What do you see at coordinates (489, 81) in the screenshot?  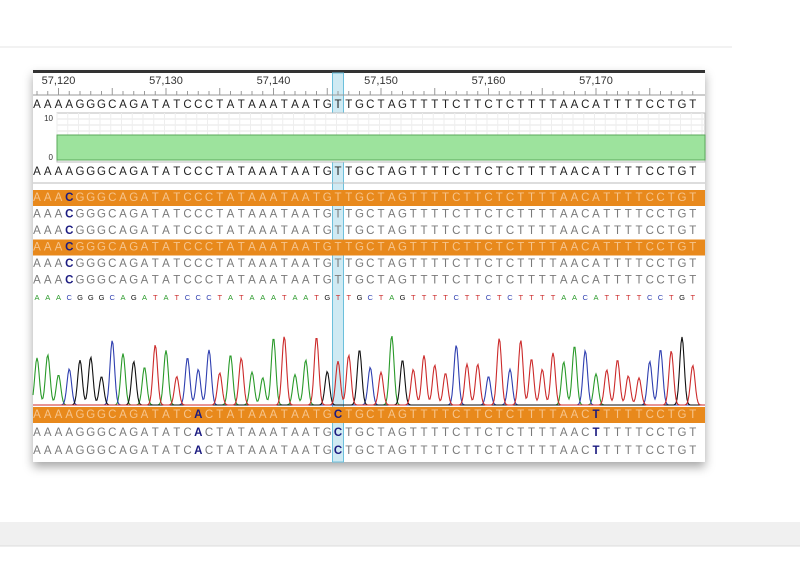 I see `ruler-label: 57,160` at bounding box center [489, 81].